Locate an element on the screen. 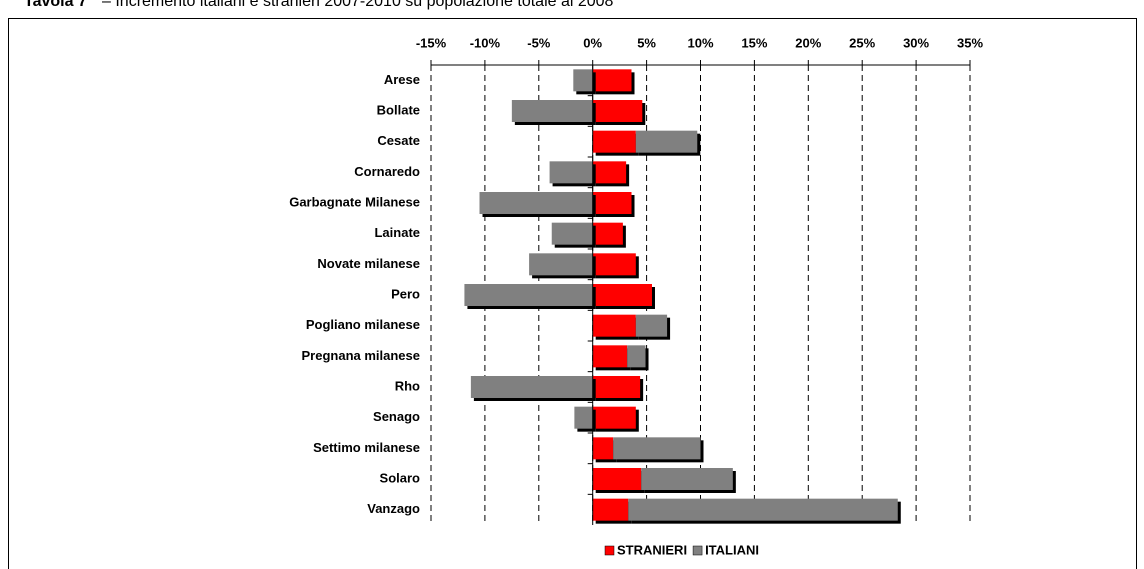  y-tick-label: Lainate is located at coordinates (397, 232).